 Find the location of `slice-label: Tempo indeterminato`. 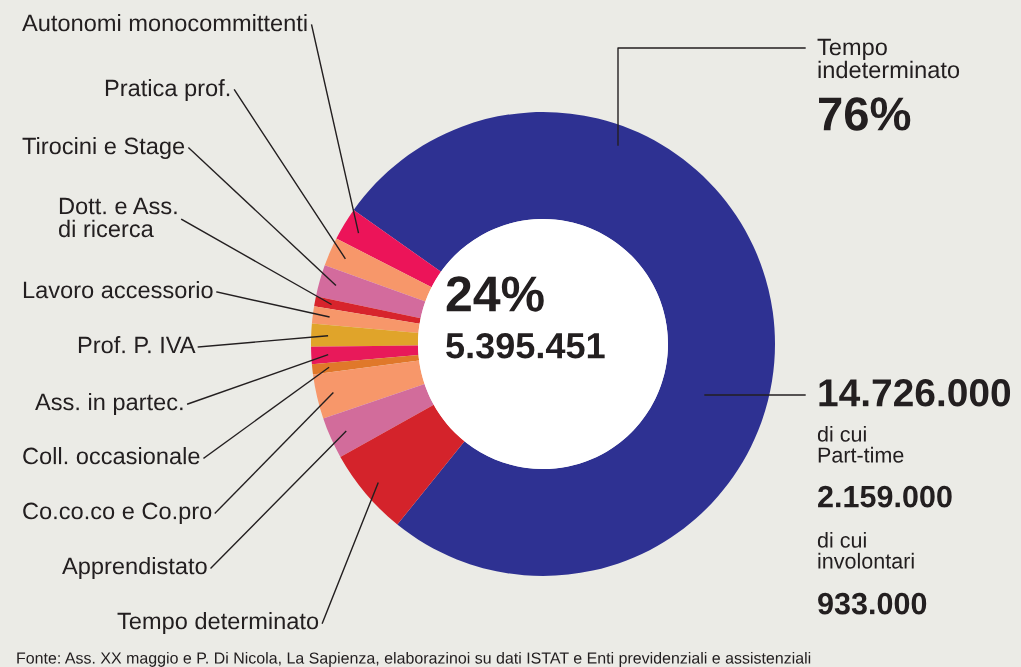

slice-label: Tempo indeterminato is located at coordinates (888, 58).